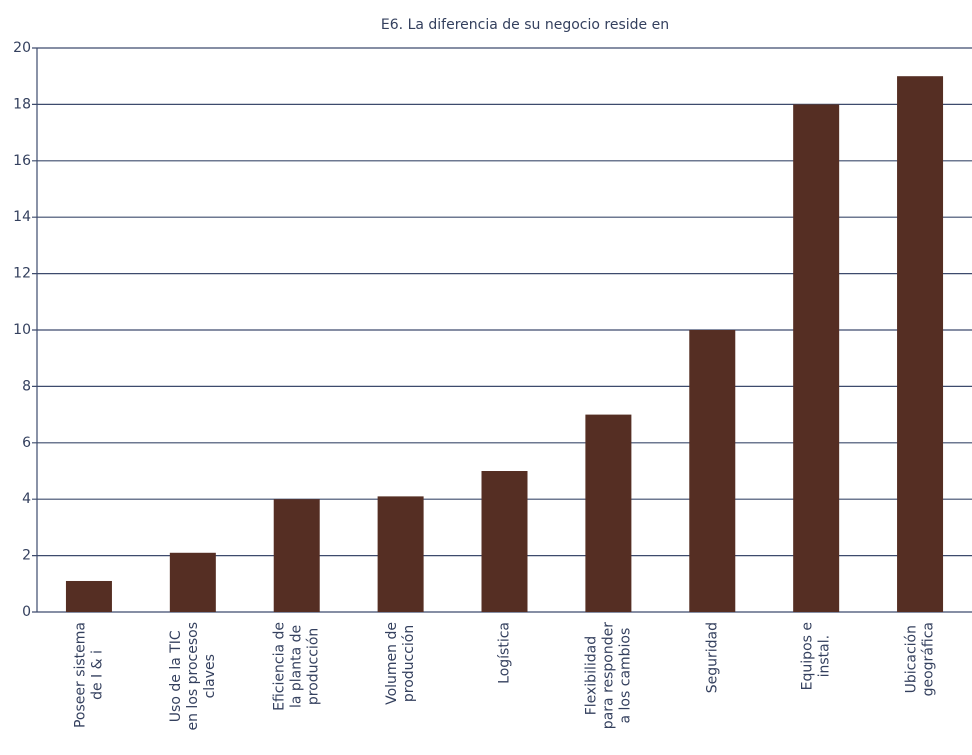  What do you see at coordinates (26, 612) in the screenshot?
I see `y-tick-label: 0` at bounding box center [26, 612].